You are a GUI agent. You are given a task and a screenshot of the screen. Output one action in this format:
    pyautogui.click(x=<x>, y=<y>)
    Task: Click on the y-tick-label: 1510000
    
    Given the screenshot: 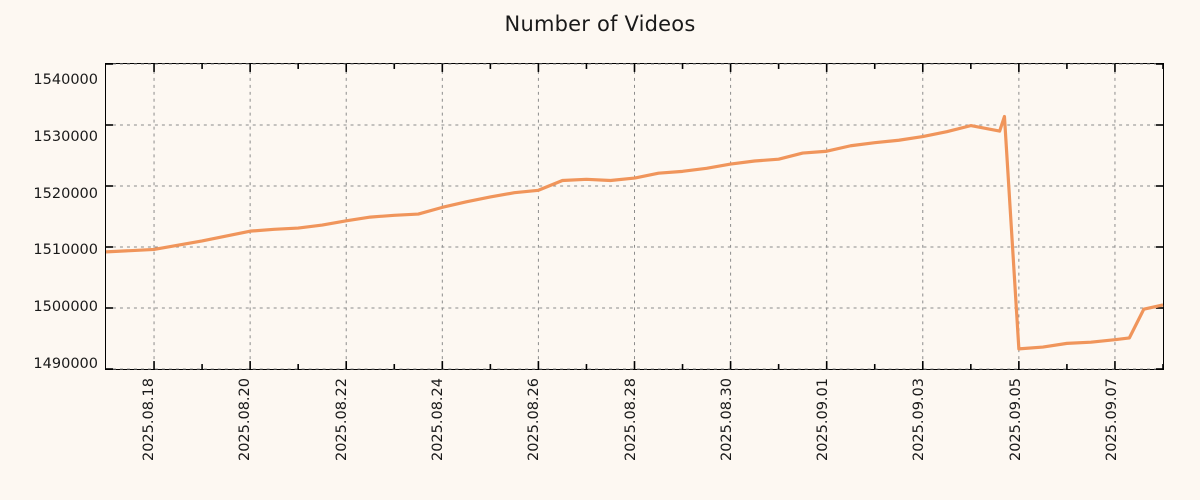 What is the action you would take?
    pyautogui.click(x=65, y=250)
    